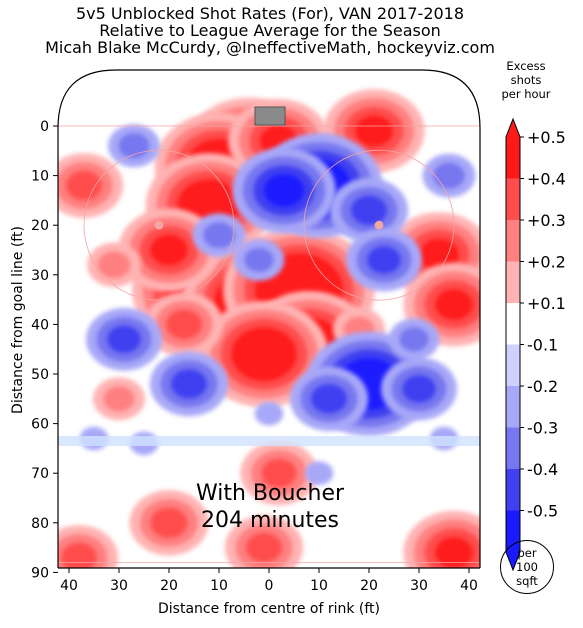  I want to click on x-tick-label: 0, so click(269, 586).